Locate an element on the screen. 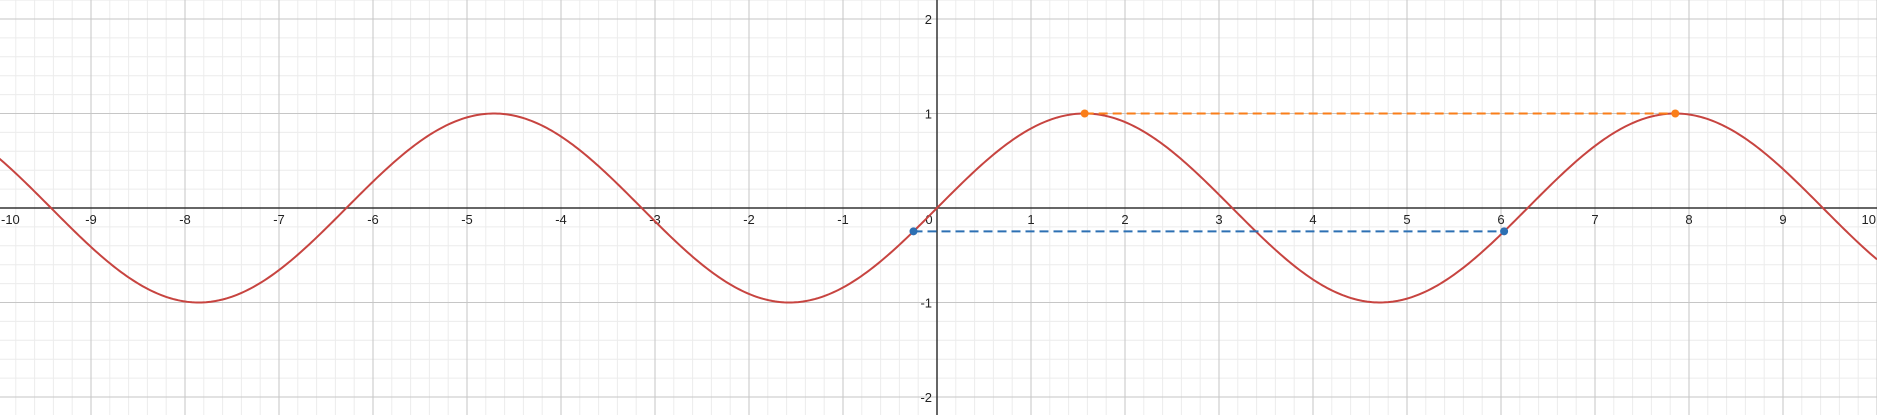  x-tick-label: 9 is located at coordinates (1782, 219).